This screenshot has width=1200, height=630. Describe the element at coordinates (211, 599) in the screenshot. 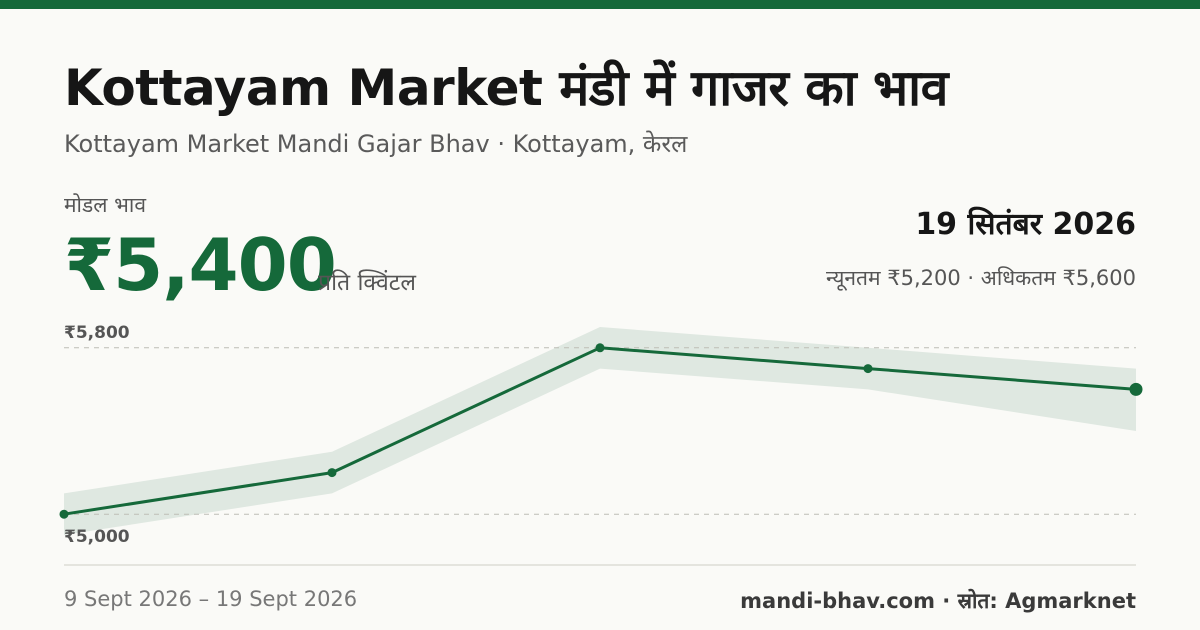

I see `date-range: 9 Sept 2026 – 19 Sept 2026` at that location.